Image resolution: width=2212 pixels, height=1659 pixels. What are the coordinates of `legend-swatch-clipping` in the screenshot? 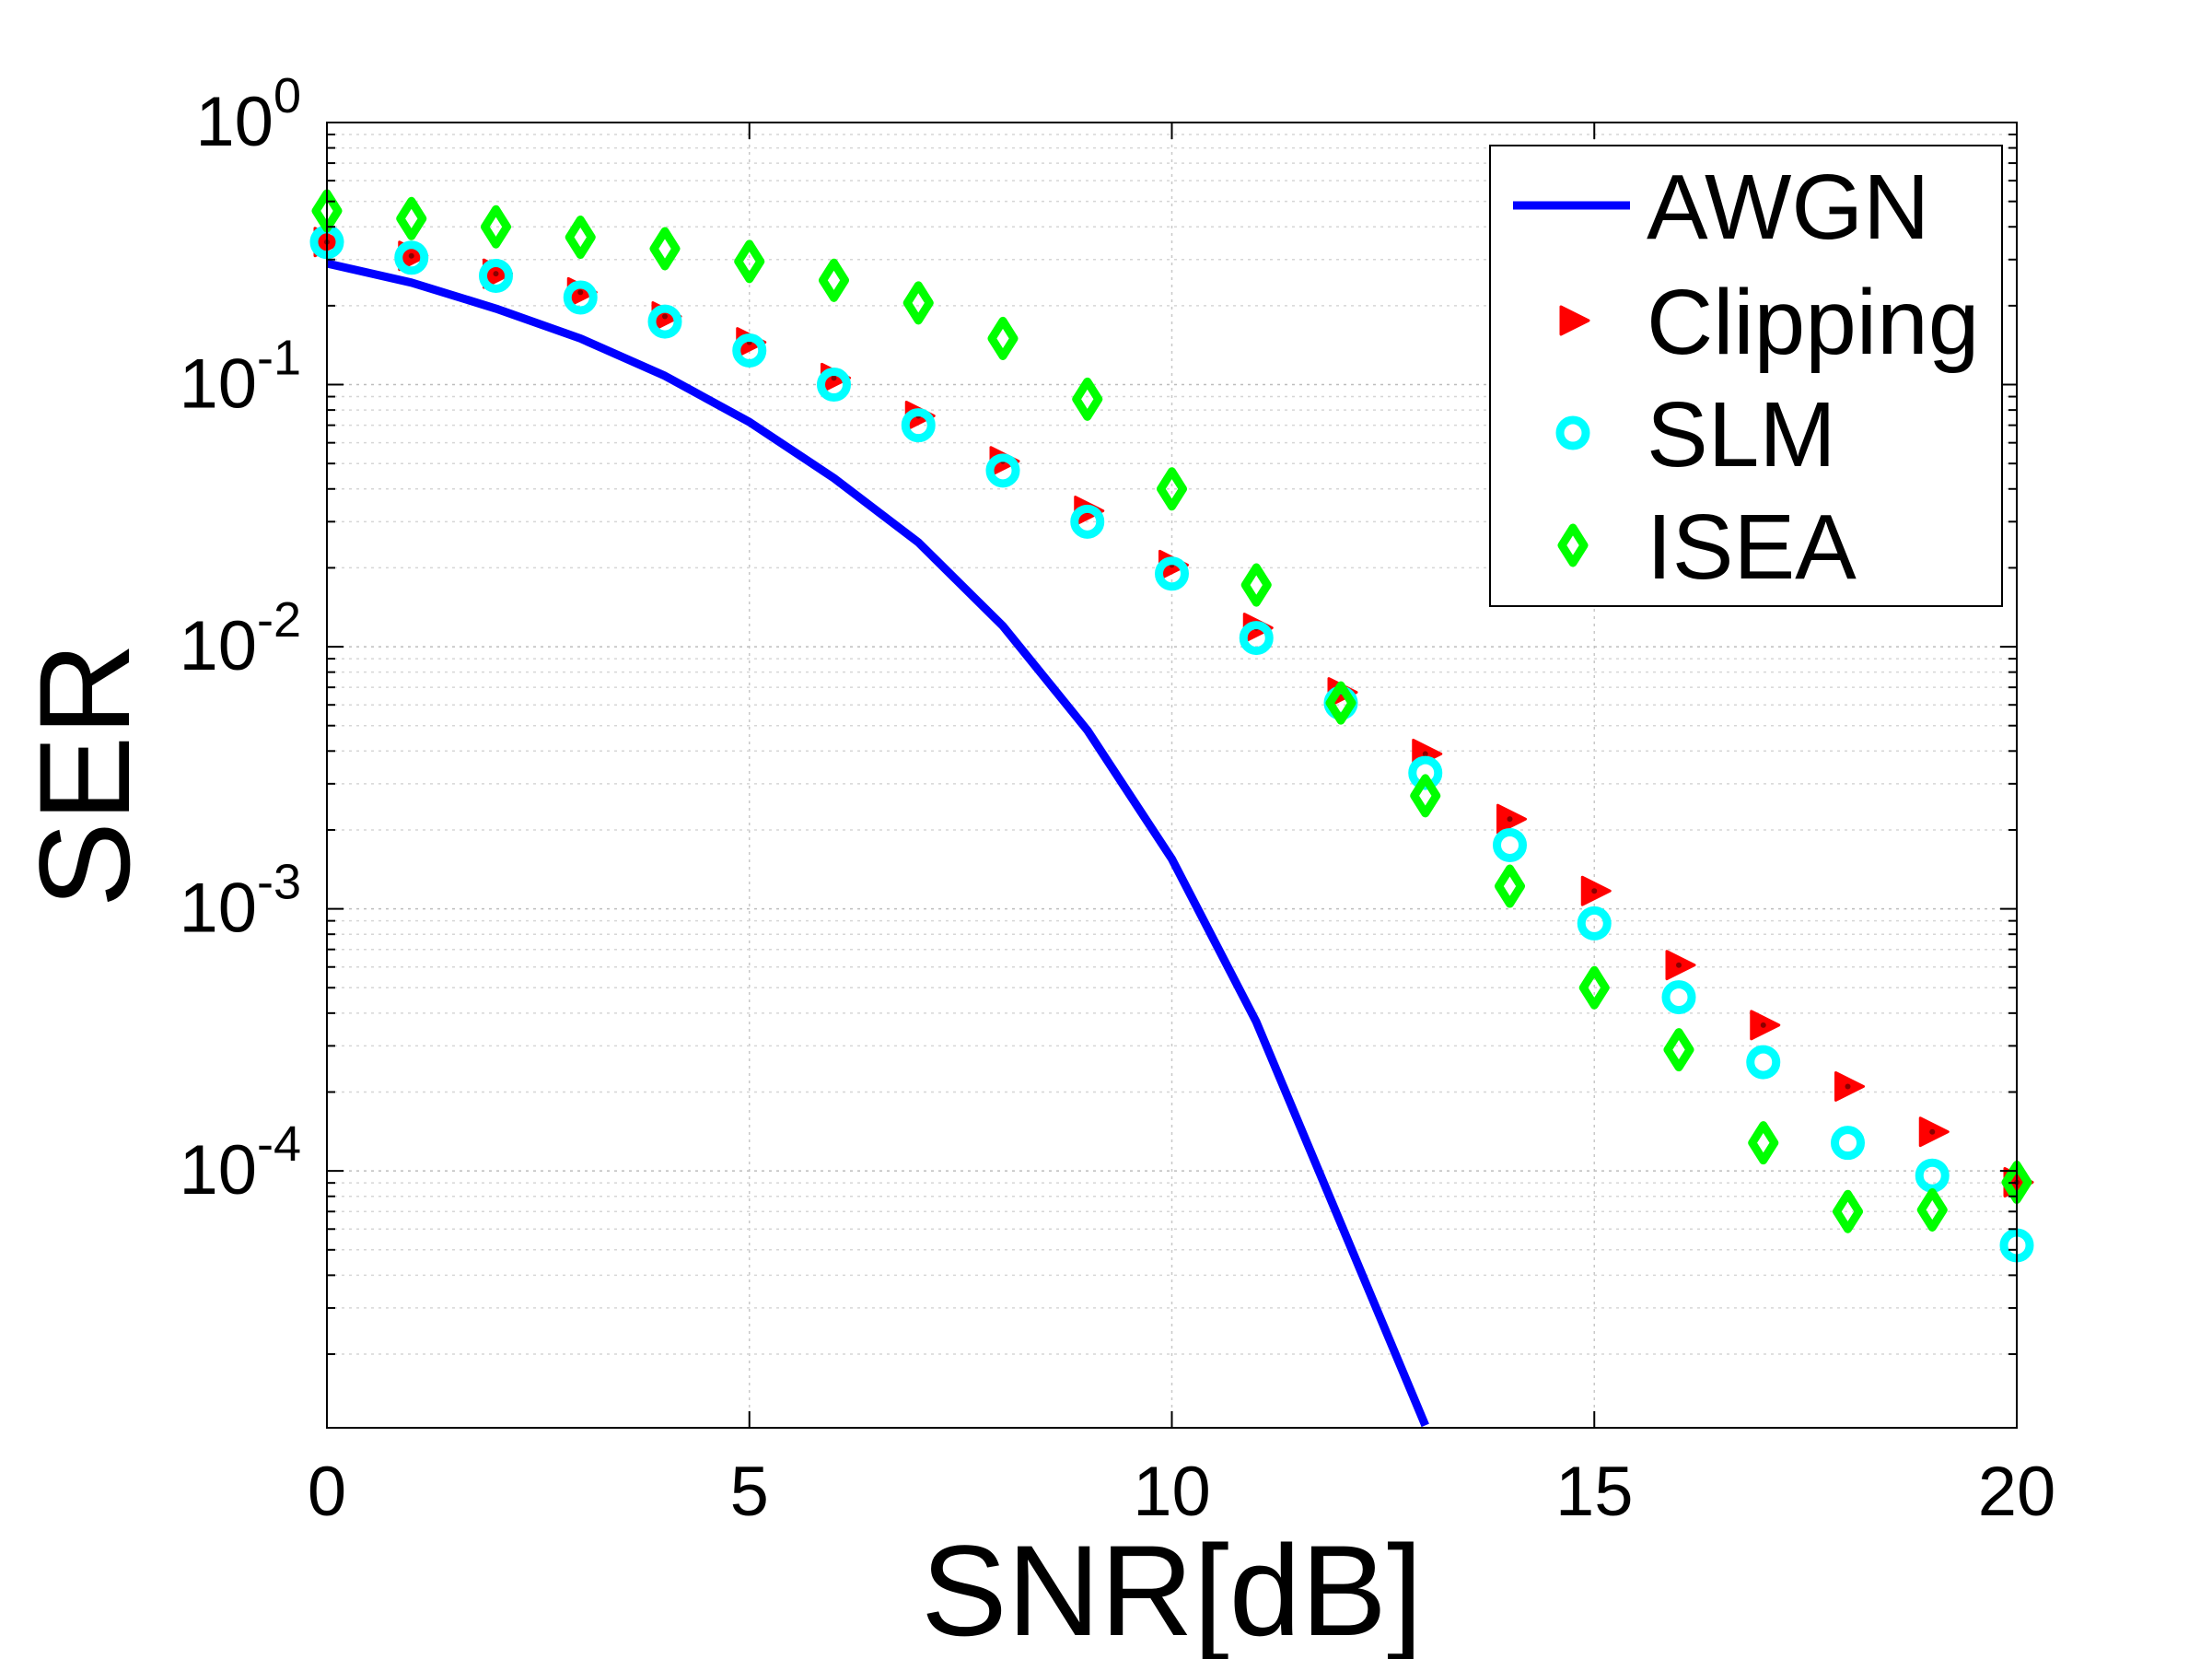 It's located at (1574, 320).